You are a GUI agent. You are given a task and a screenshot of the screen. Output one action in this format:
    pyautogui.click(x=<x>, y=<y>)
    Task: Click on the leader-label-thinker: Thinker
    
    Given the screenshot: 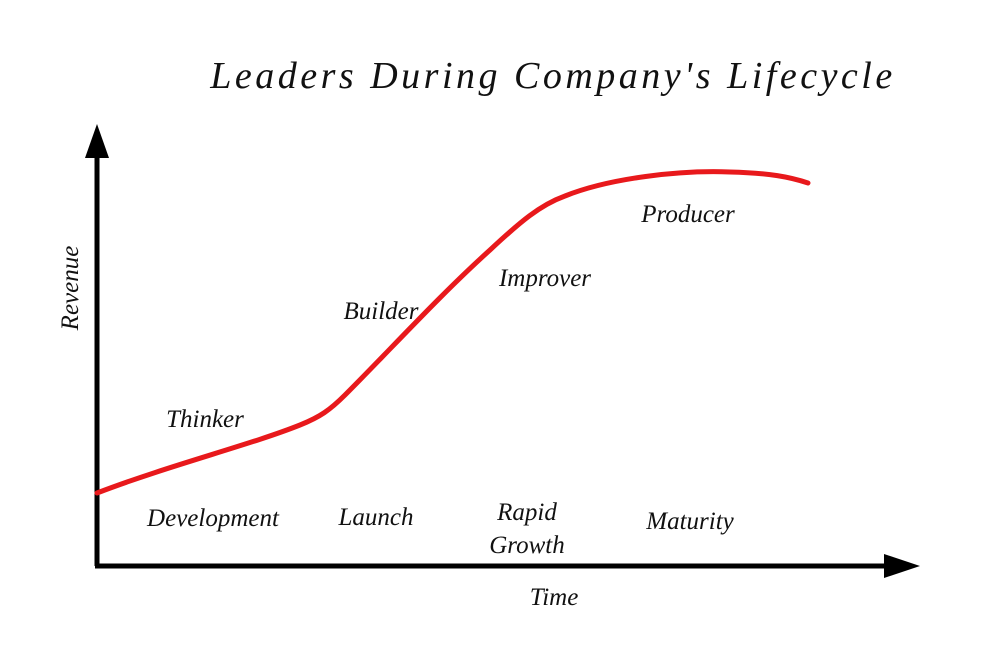 What is the action you would take?
    pyautogui.click(x=205, y=419)
    